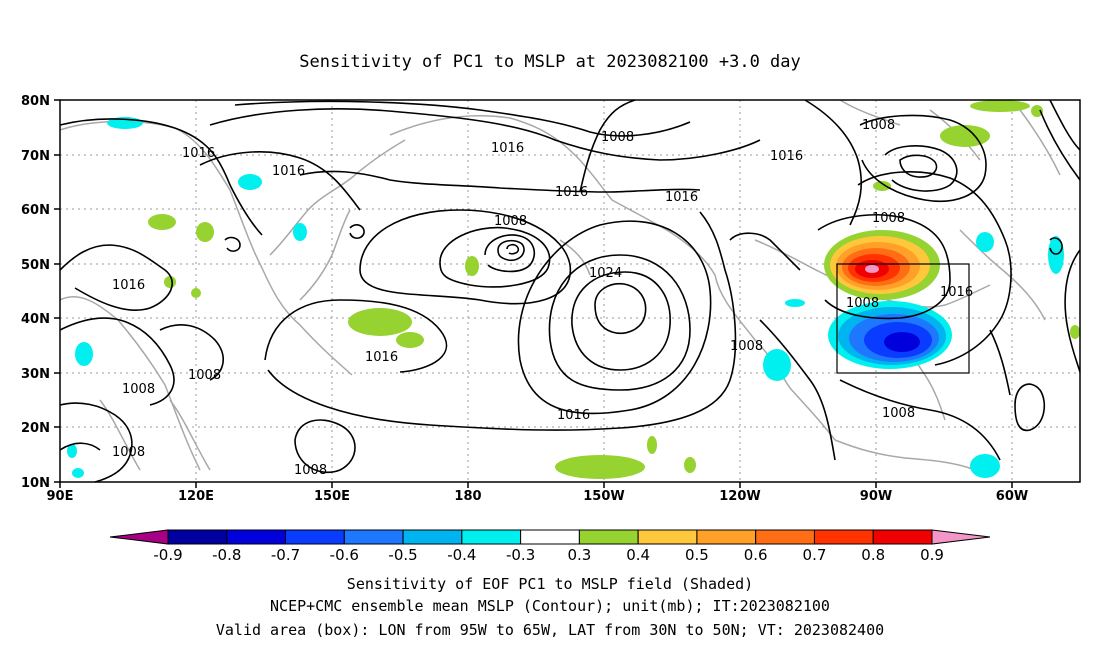  What do you see at coordinates (538, 496) in the screenshot?
I see `x-axis-labels: 90E 120E 150E 180 150W 120W 90W 60W` at bounding box center [538, 496].